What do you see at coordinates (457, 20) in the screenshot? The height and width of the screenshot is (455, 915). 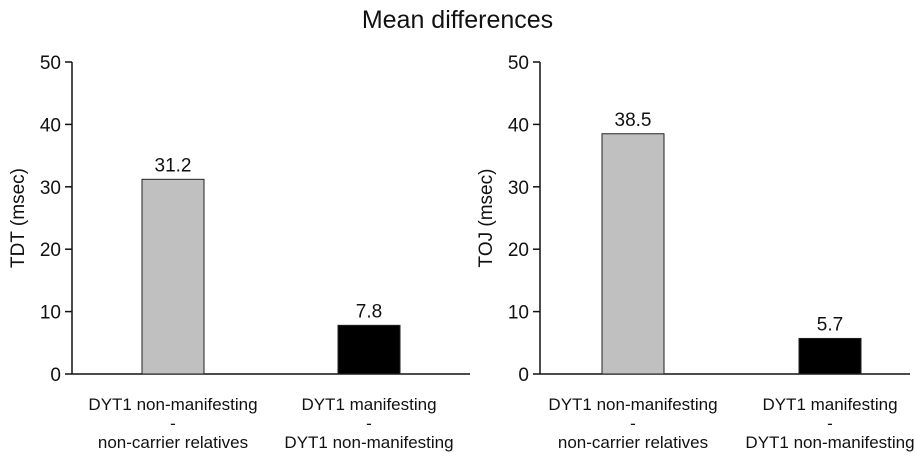 I see `figure-title: Mean differences` at bounding box center [457, 20].